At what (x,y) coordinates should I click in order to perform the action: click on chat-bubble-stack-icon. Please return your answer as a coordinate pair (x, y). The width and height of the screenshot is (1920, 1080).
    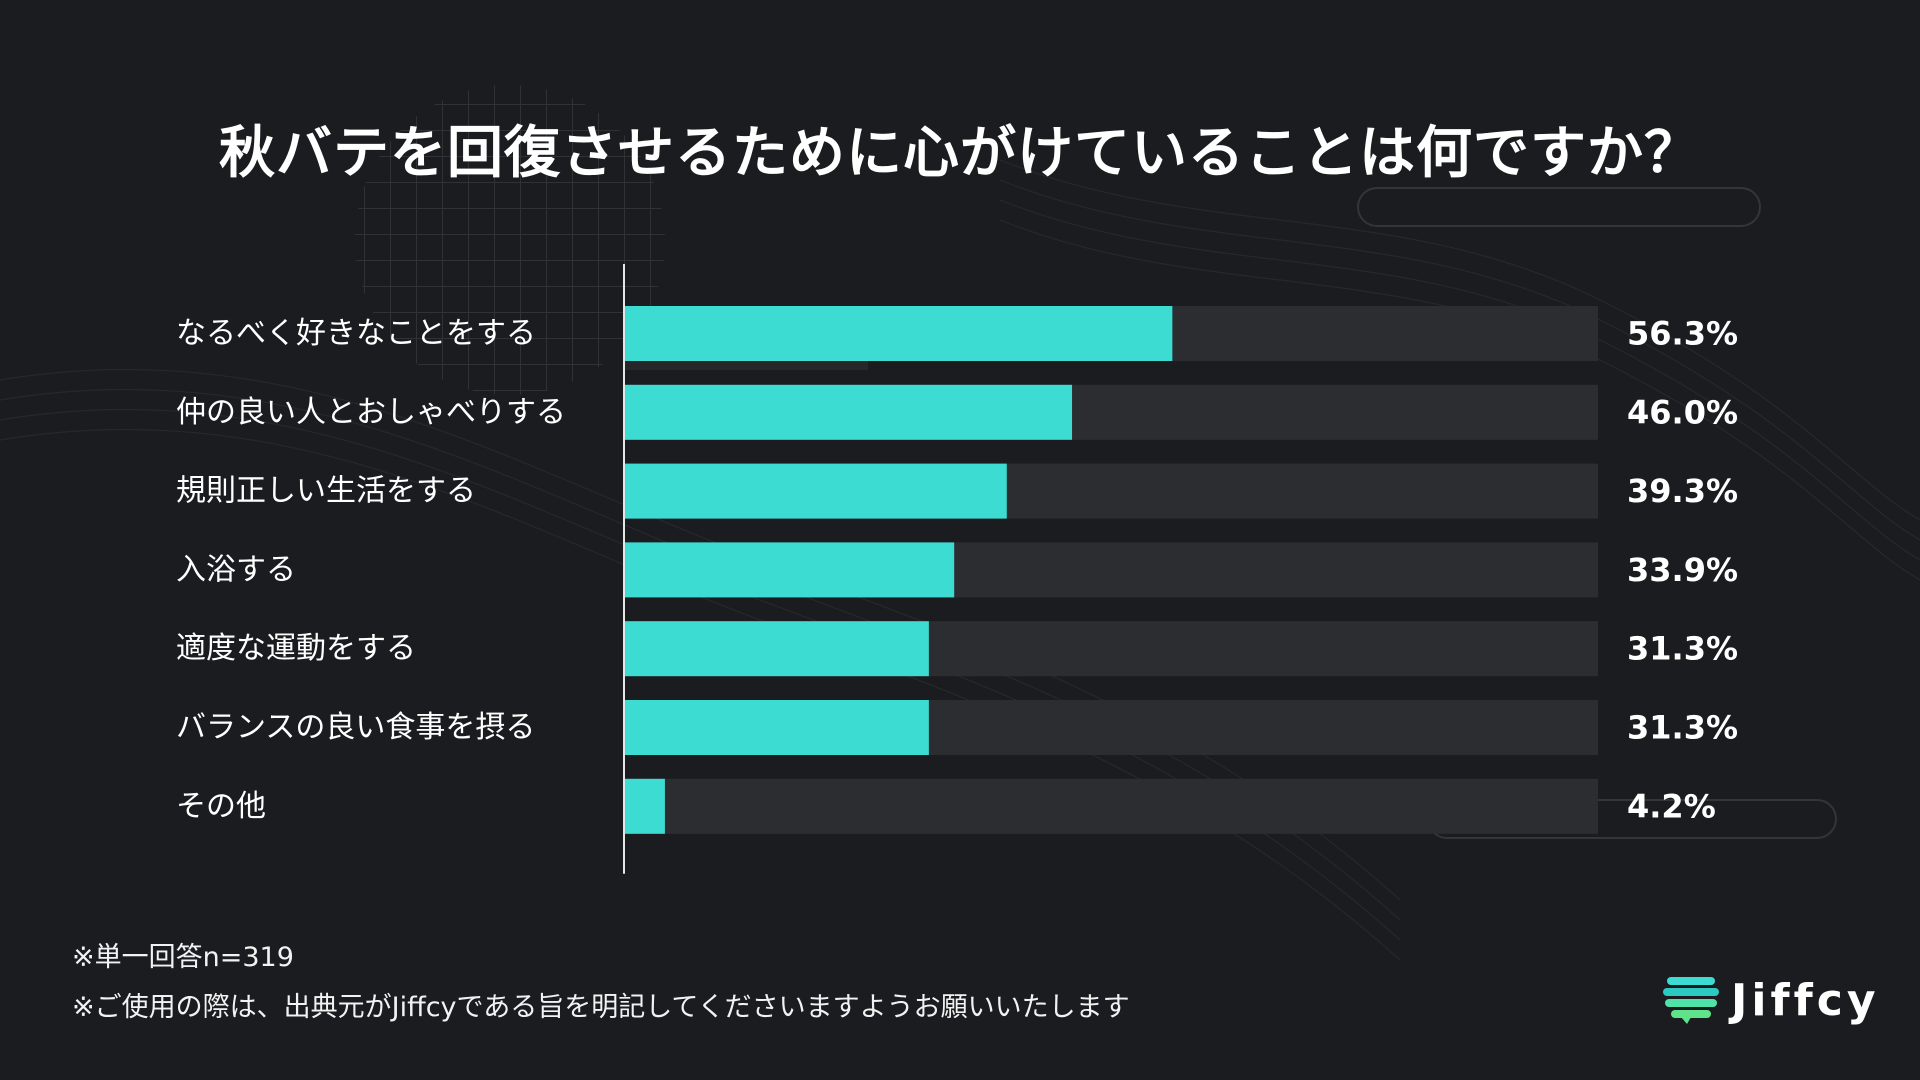
    Looking at the image, I should click on (1691, 1000).